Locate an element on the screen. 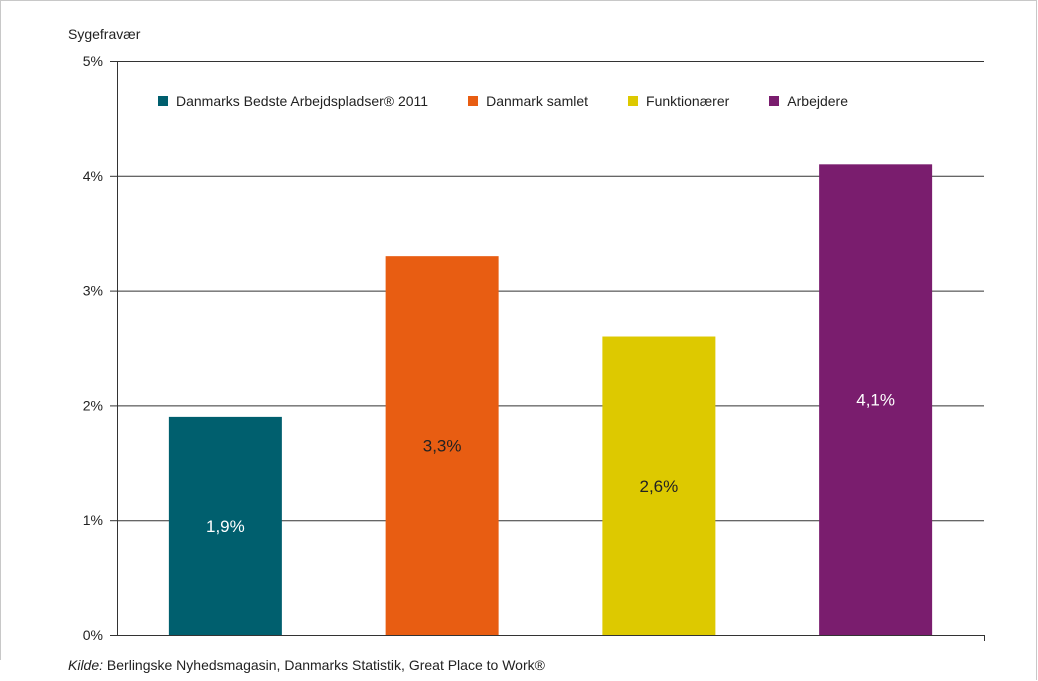 The height and width of the screenshot is (681, 1038). bar-data-label: 1,9% is located at coordinates (225, 526).